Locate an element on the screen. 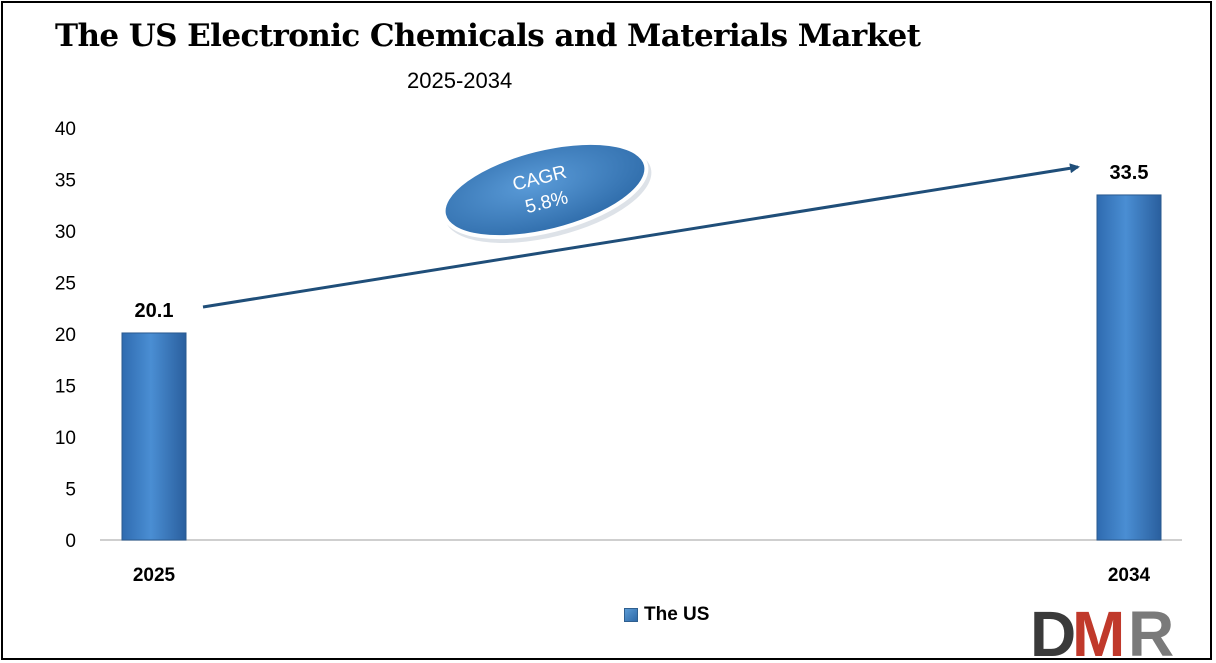 The image size is (1216, 663). y-tick-label: 30 is located at coordinates (65, 232).